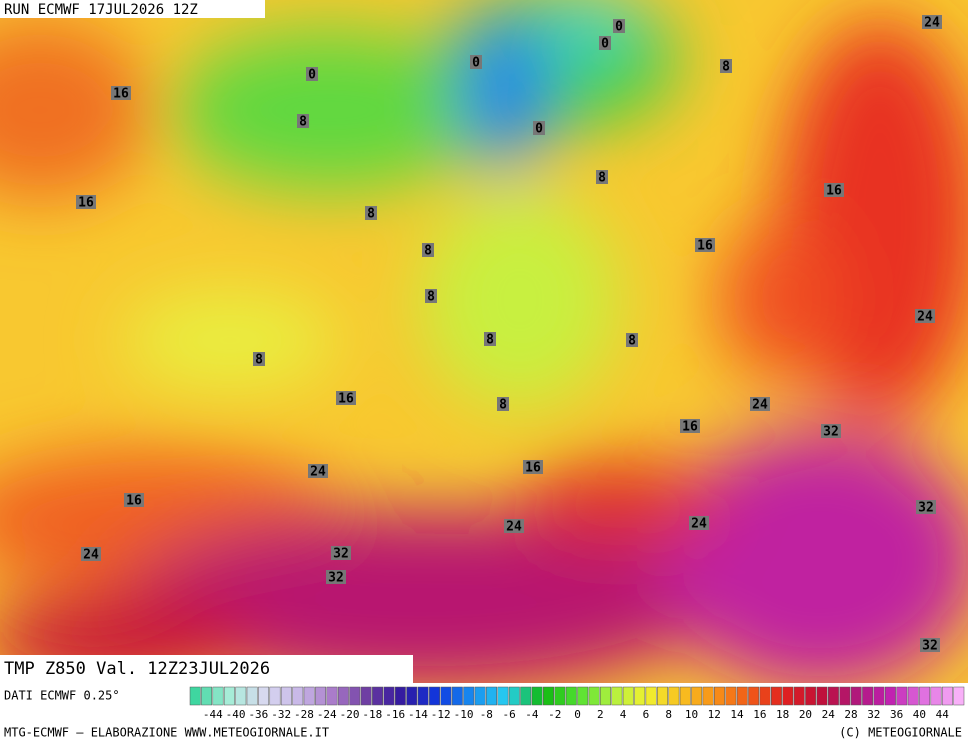 Image resolution: width=968 pixels, height=749 pixels. What do you see at coordinates (943, 714) in the screenshot?
I see `colorbar-label: 44` at bounding box center [943, 714].